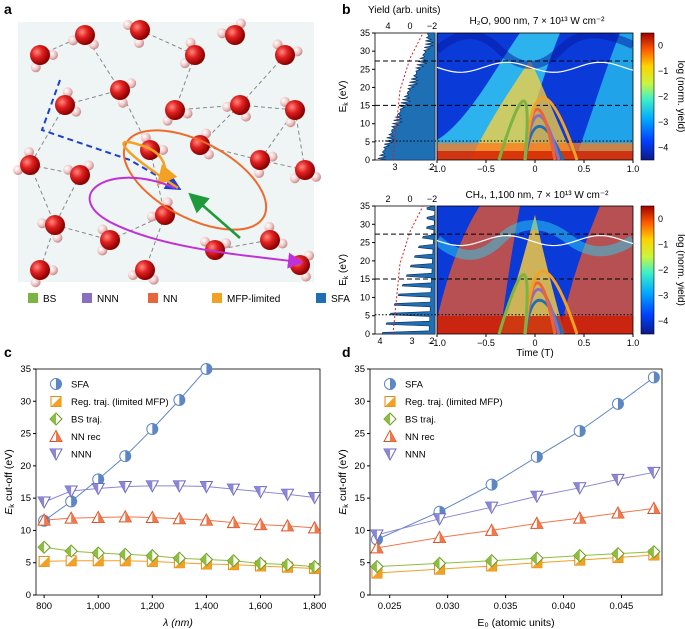 This screenshot has height=629, width=685. What do you see at coordinates (660, 219) in the screenshot?
I see `ch4-colorbar-tick: 0` at bounding box center [660, 219].